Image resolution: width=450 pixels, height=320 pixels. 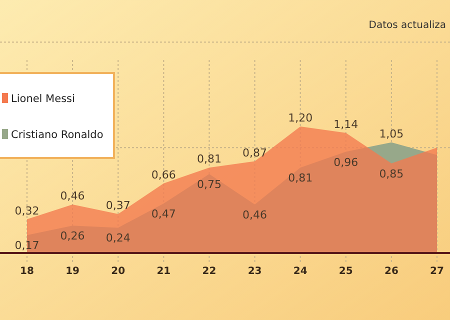 I want to click on data-label: 0,87, so click(x=255, y=153).